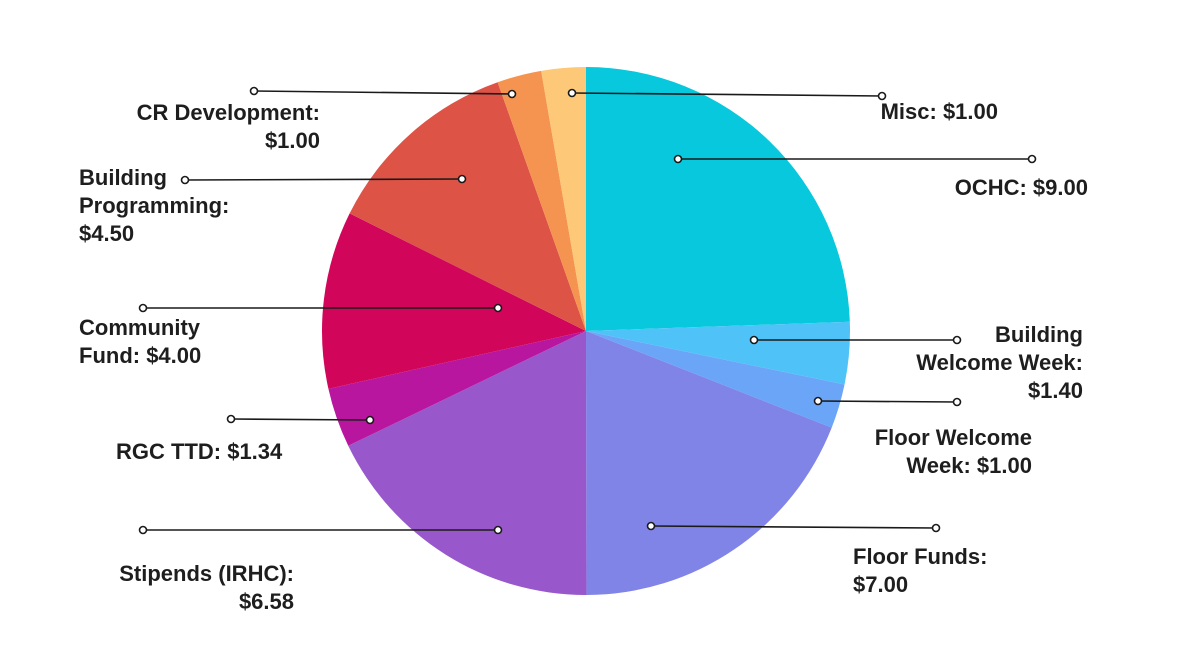 The image size is (1196, 645). I want to click on data-label-stipends-irhc: Stipends (IRHC): $6.58, so click(206, 587).